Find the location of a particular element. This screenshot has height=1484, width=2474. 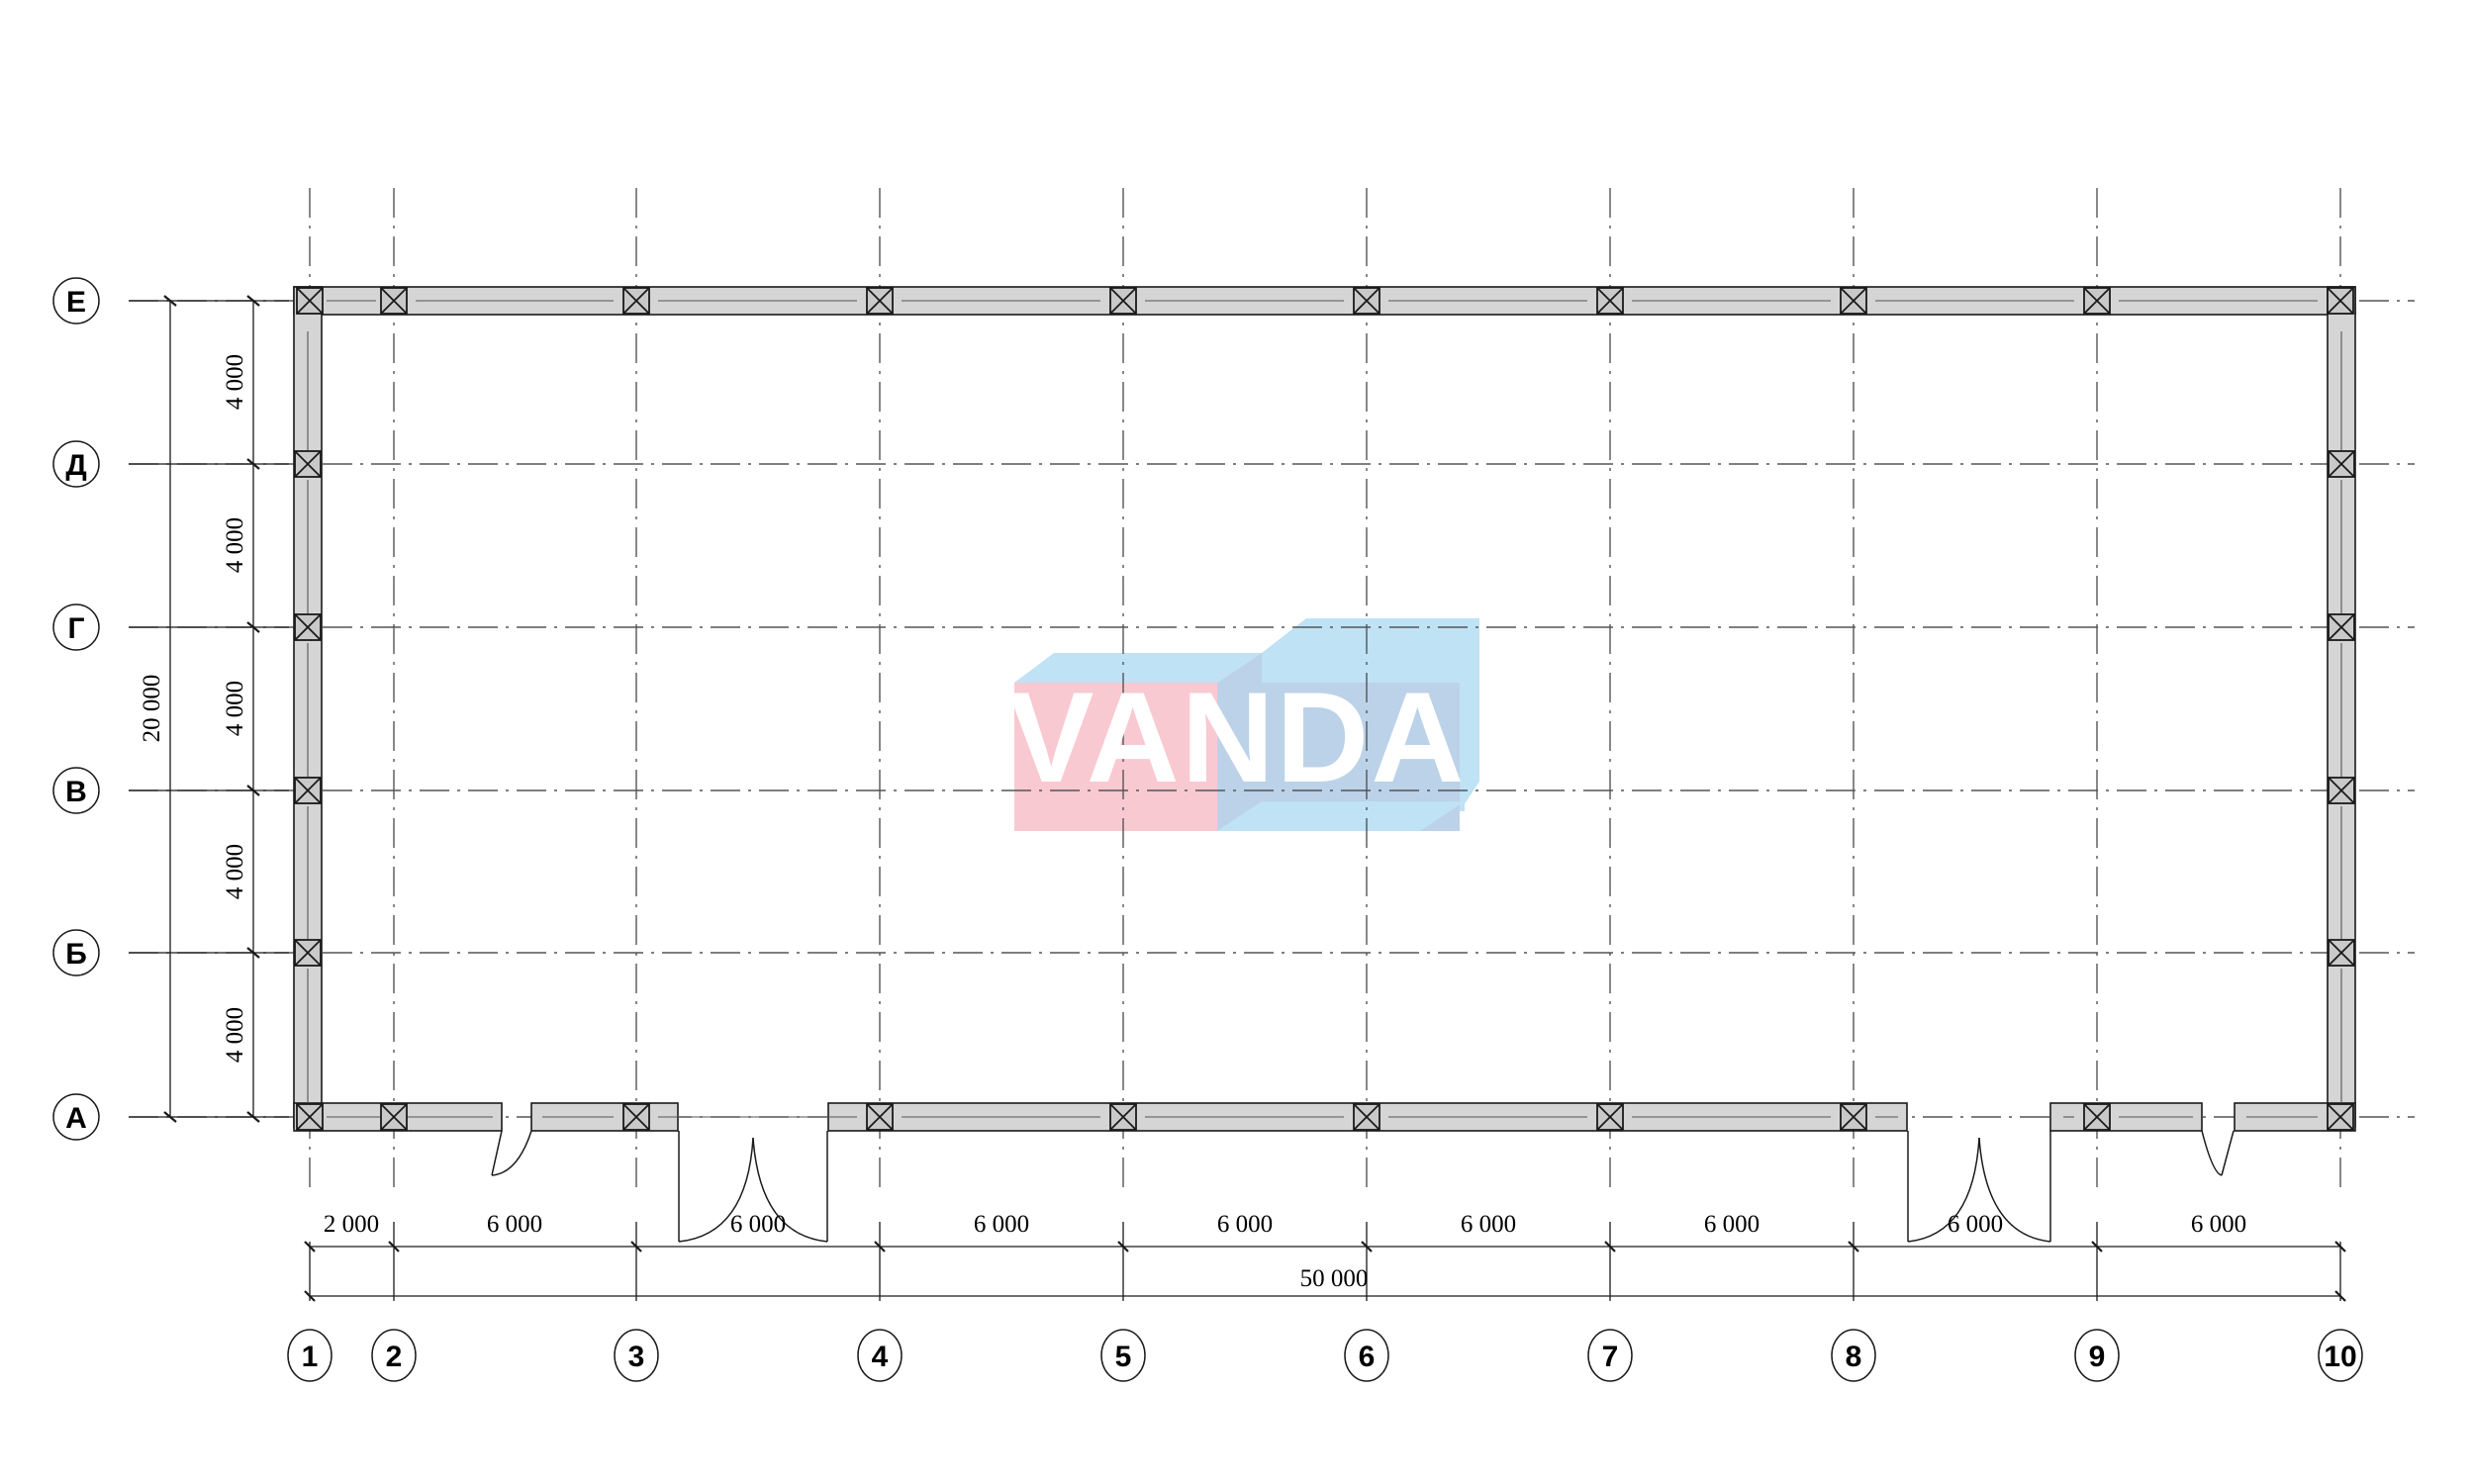

axis-bubble-4: 4 is located at coordinates (880, 1355).